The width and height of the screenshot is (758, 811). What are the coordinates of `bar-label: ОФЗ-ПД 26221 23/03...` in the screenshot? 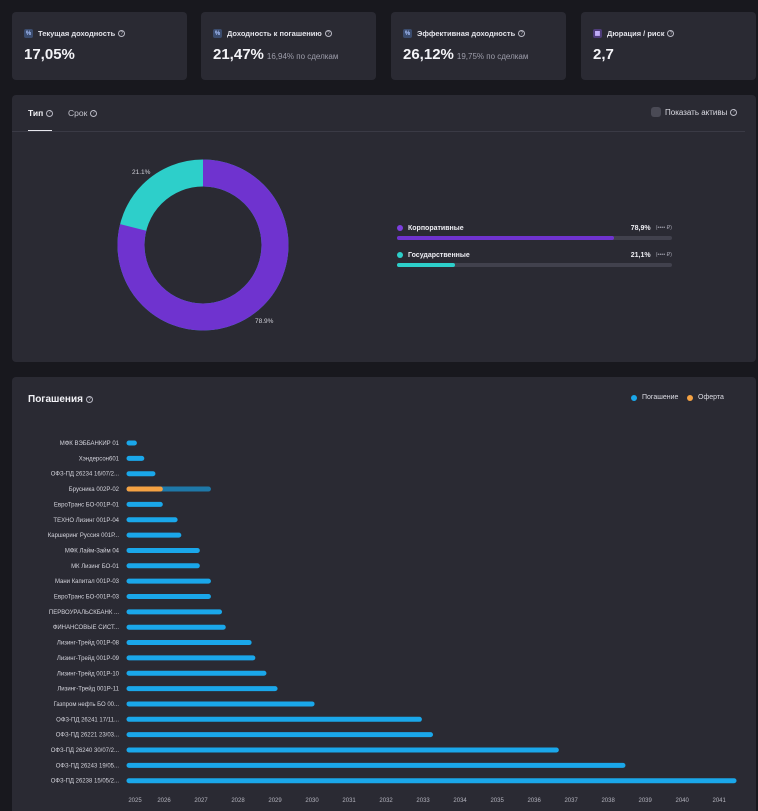 It's located at (88, 736).